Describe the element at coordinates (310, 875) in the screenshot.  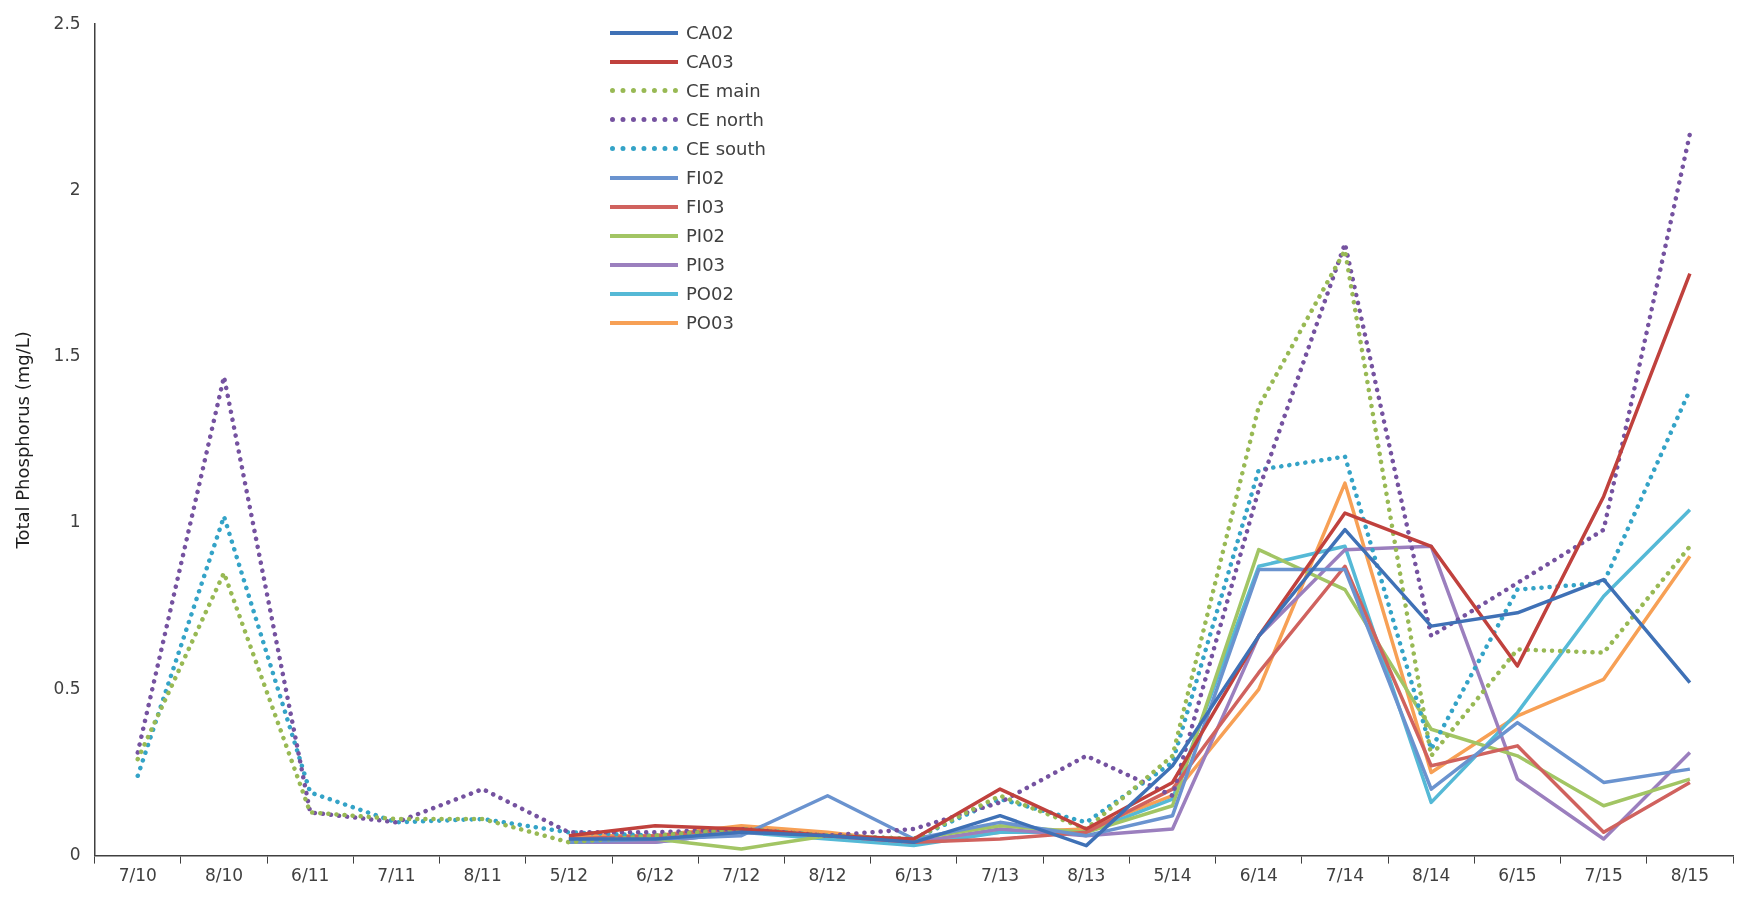
I see `x-tick-label: 6/11` at that location.